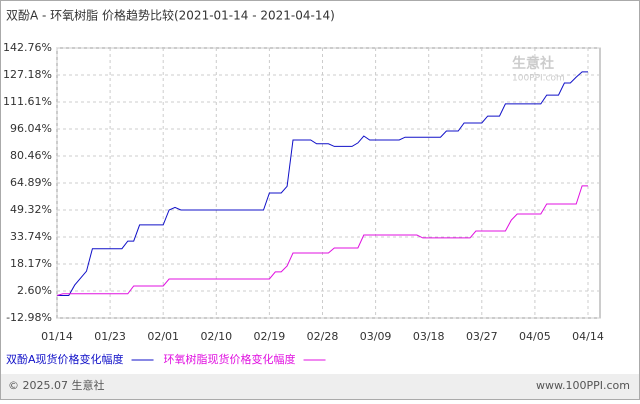 The image size is (640, 404). I want to click on x-tick-label: 04/05, so click(535, 336).